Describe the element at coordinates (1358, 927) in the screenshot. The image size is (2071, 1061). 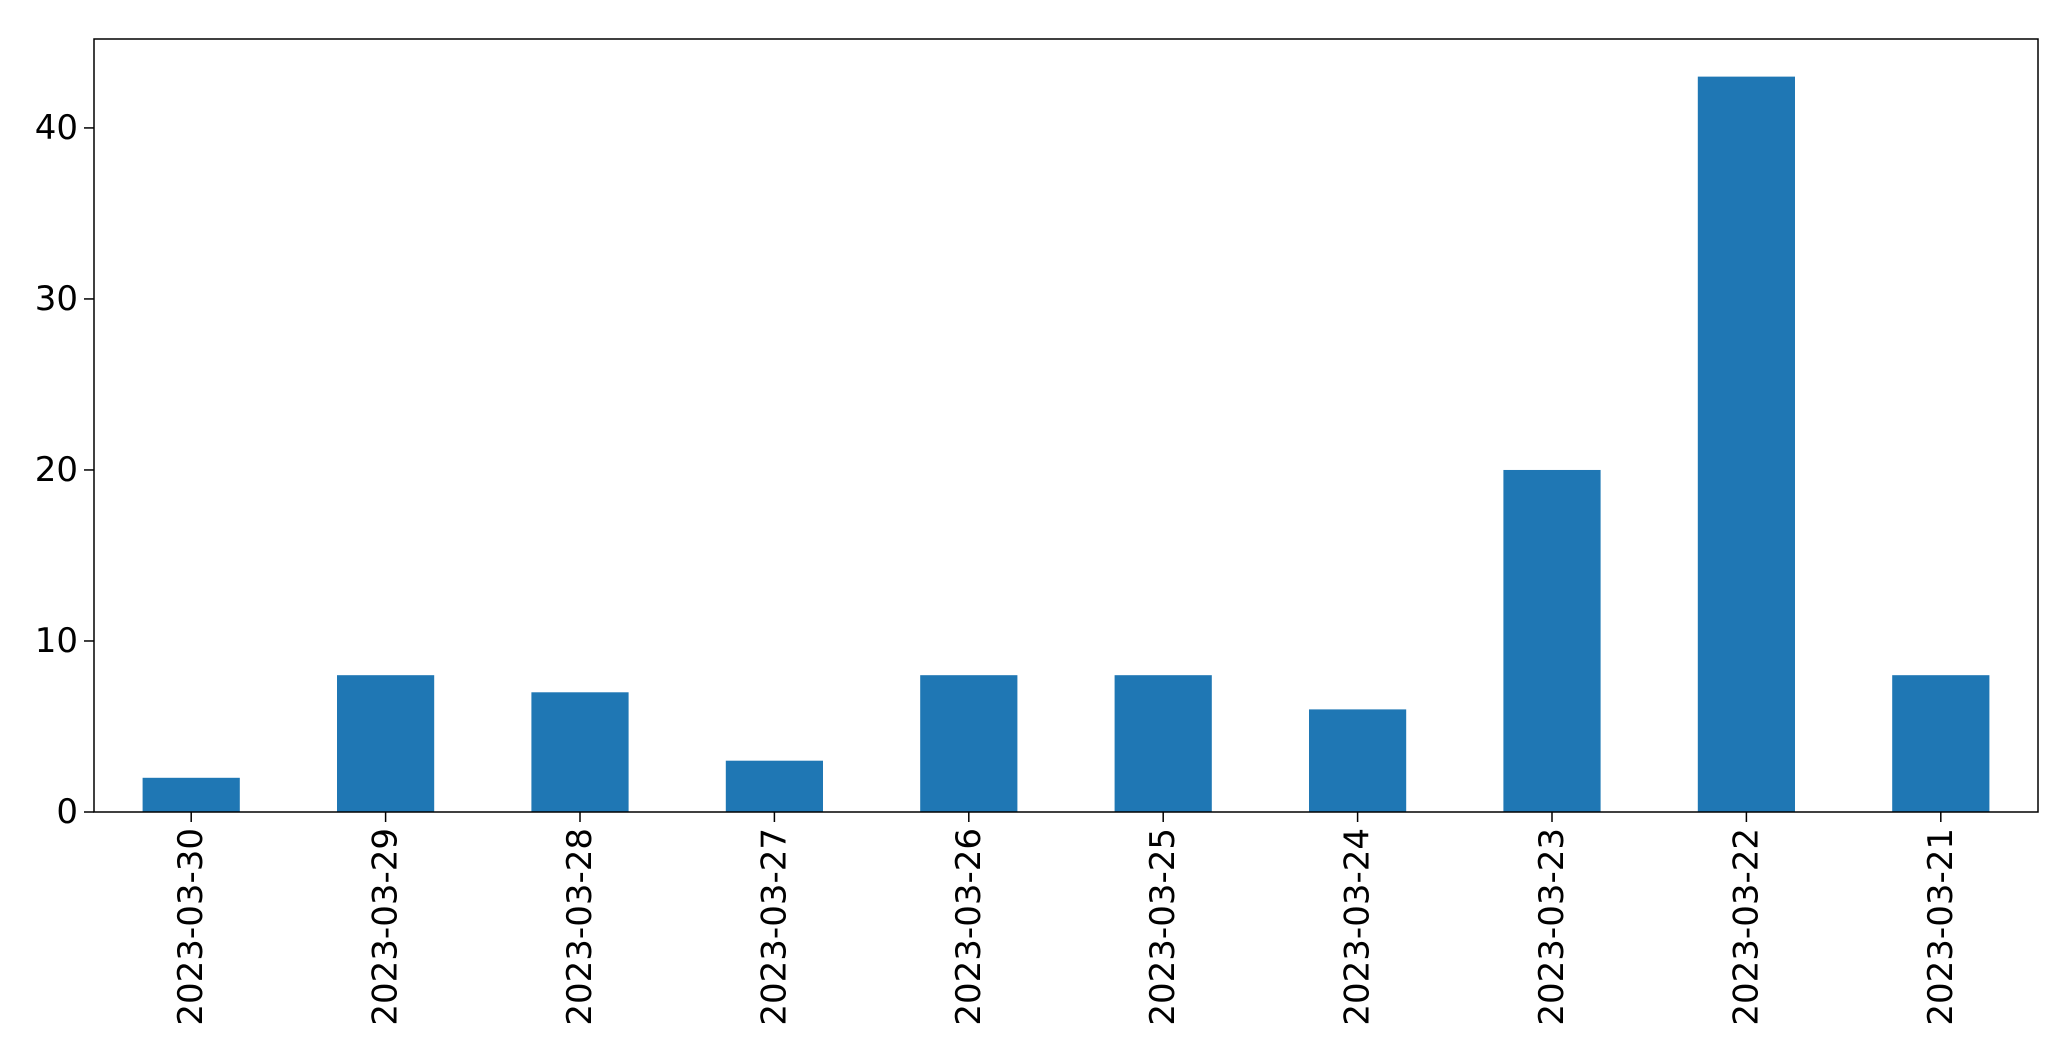
I see `x-tick-label: 2023-03-24` at that location.